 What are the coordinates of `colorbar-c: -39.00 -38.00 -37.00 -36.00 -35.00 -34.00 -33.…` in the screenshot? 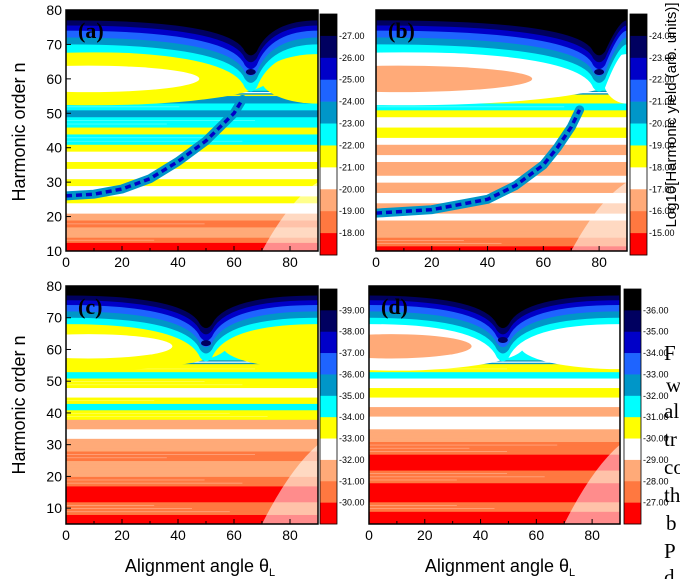 It's located at (342, 406).